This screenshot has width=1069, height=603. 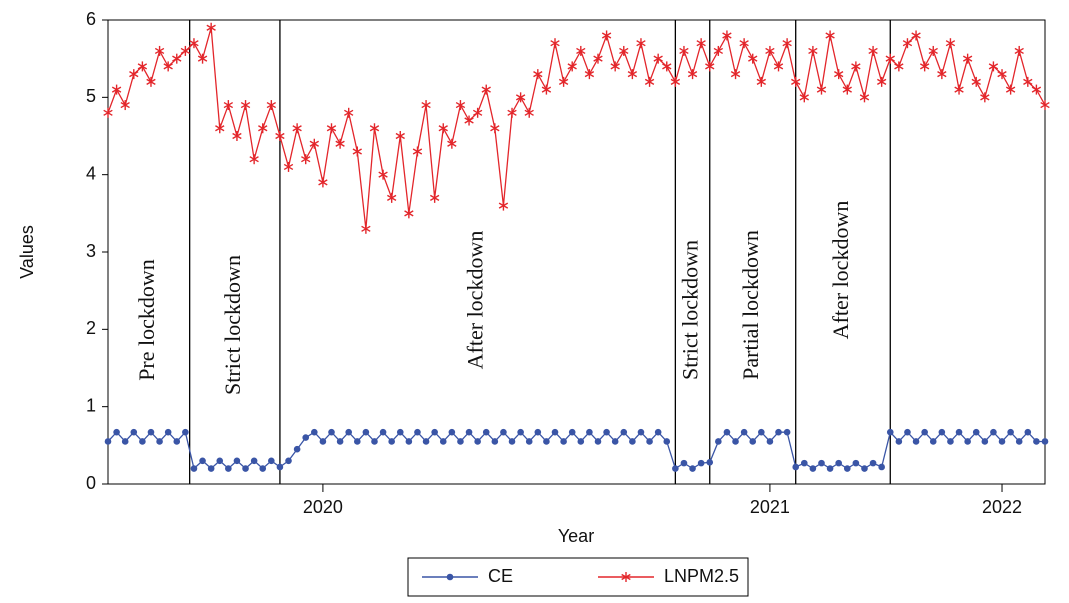 I want to click on legend-marker, so click(x=450, y=577).